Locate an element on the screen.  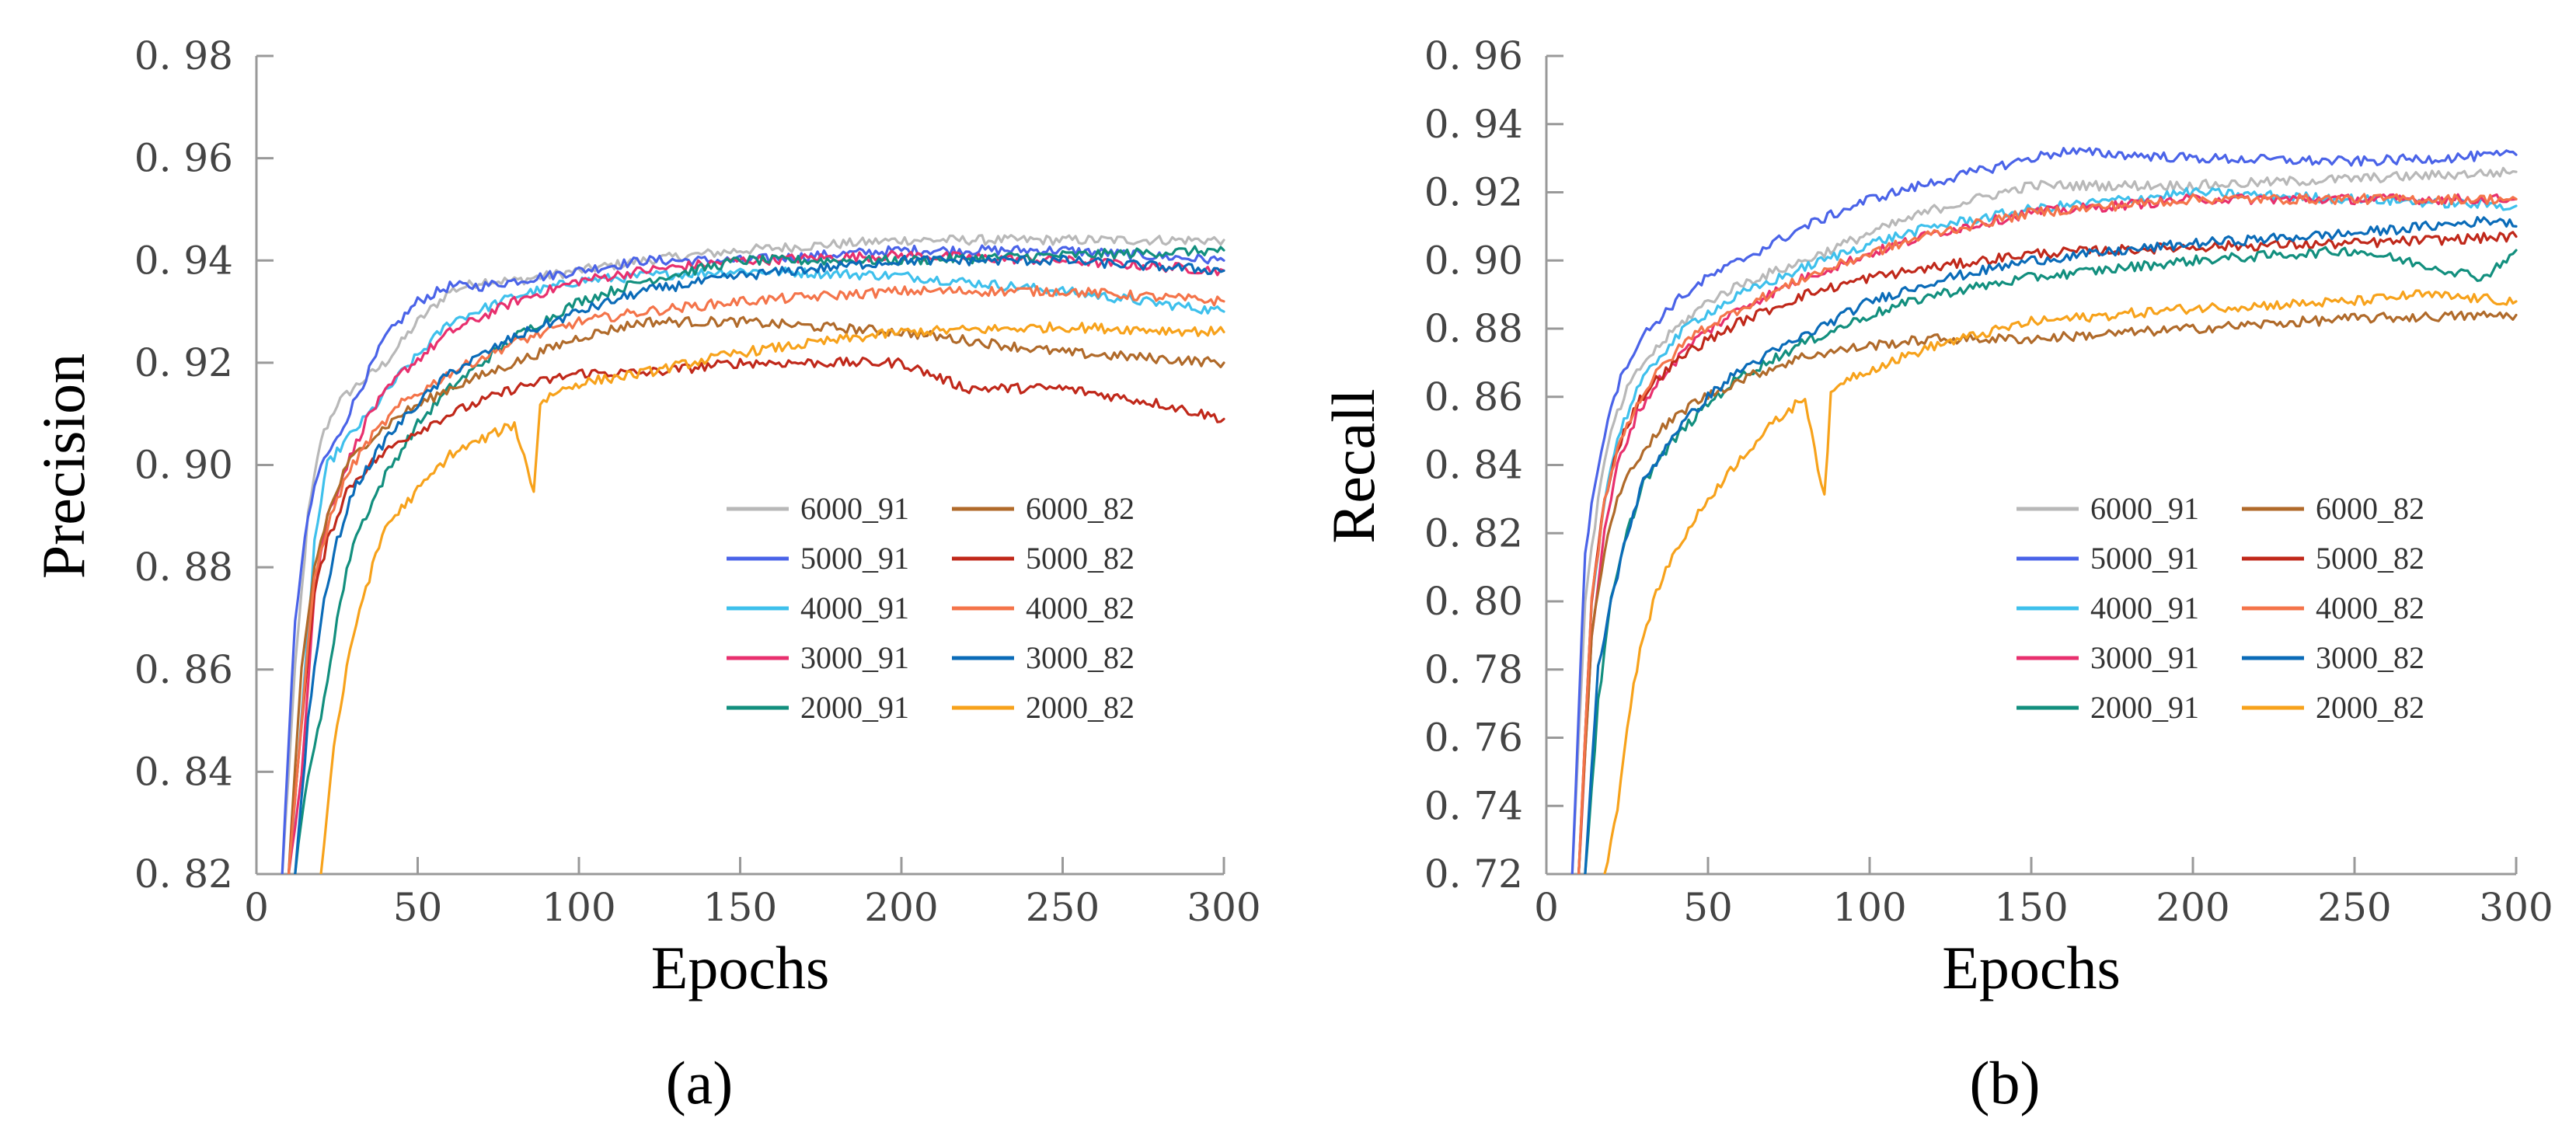
y-axis-title: Recall is located at coordinates (1353, 465).